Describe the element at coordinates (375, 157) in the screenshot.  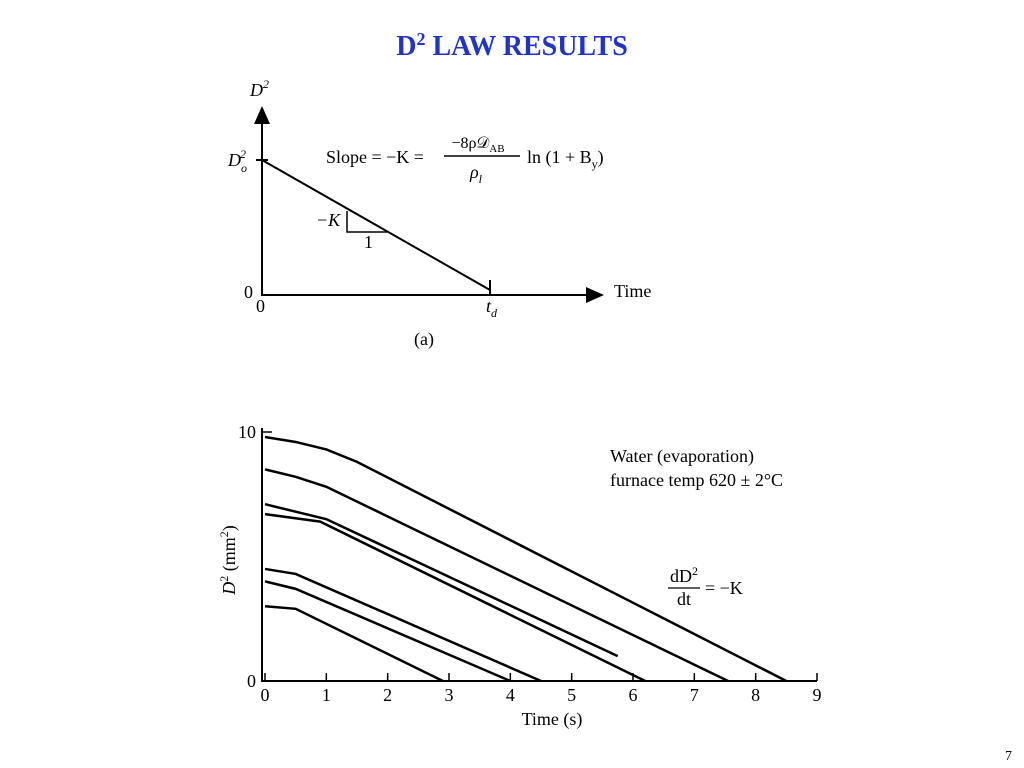
I see `slope-lhs: Slope = −K =` at that location.